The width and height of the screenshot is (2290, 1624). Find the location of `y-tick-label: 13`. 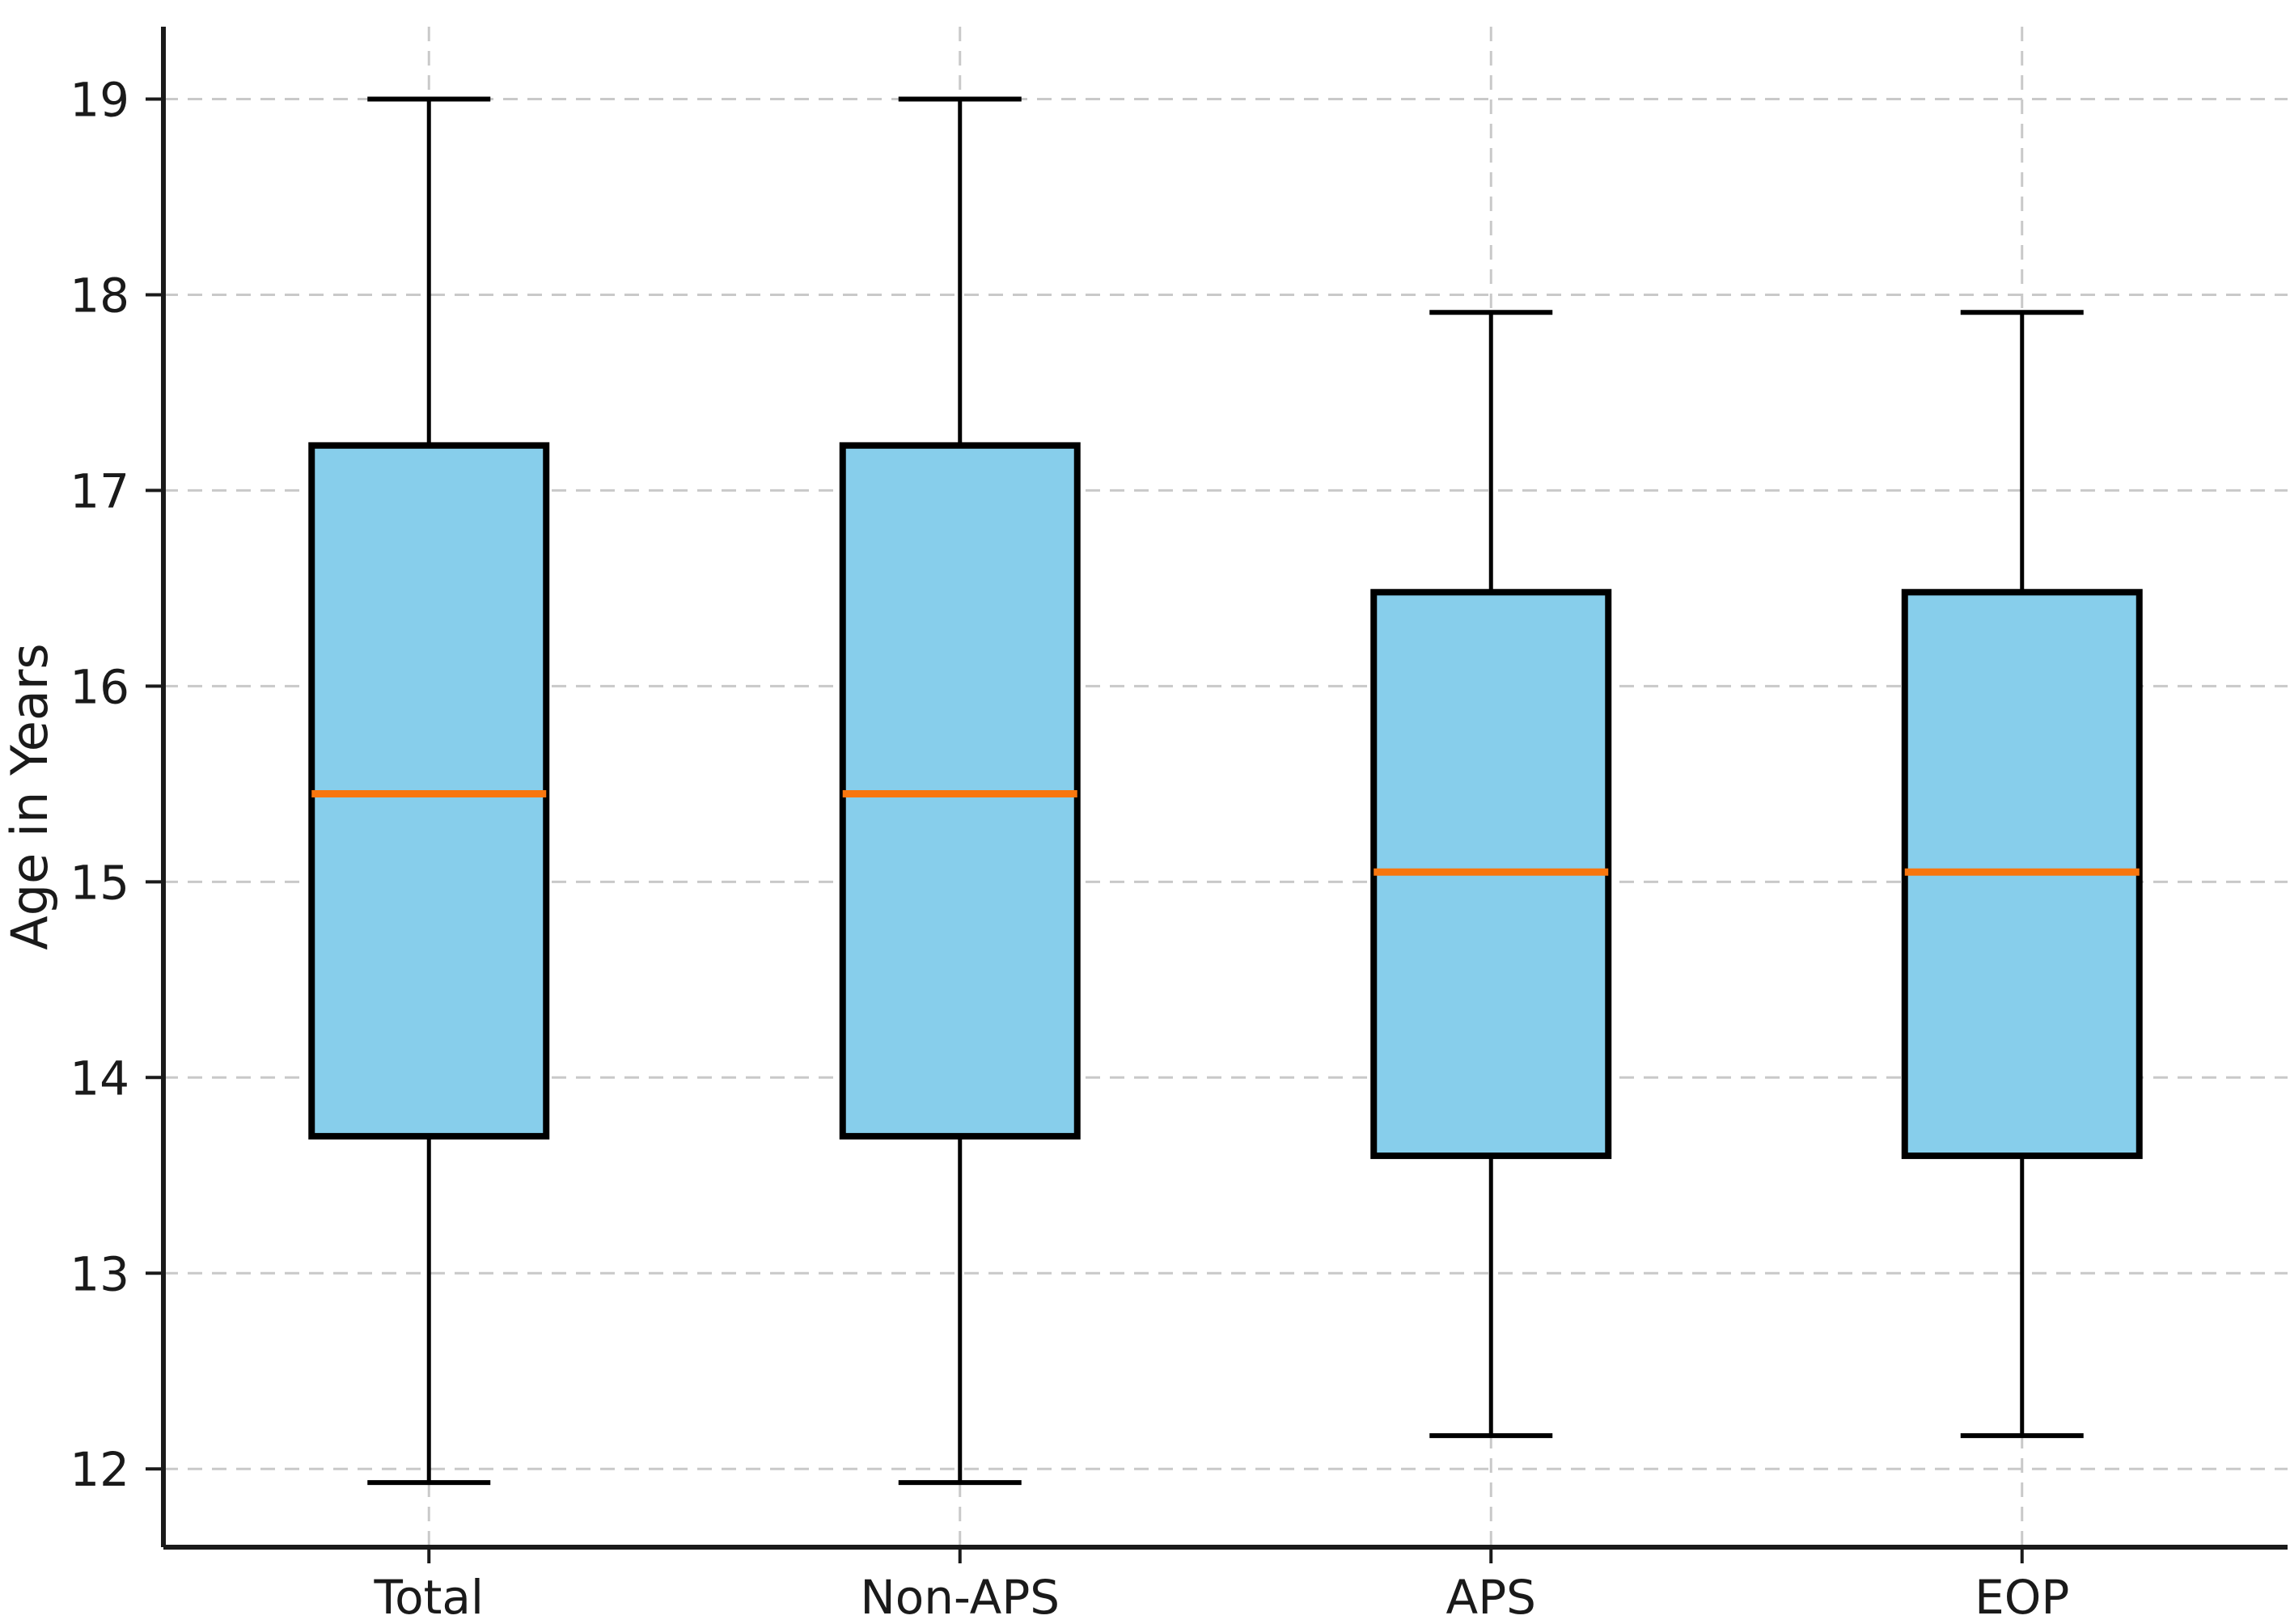

y-tick-label: 13 is located at coordinates (99, 1273).